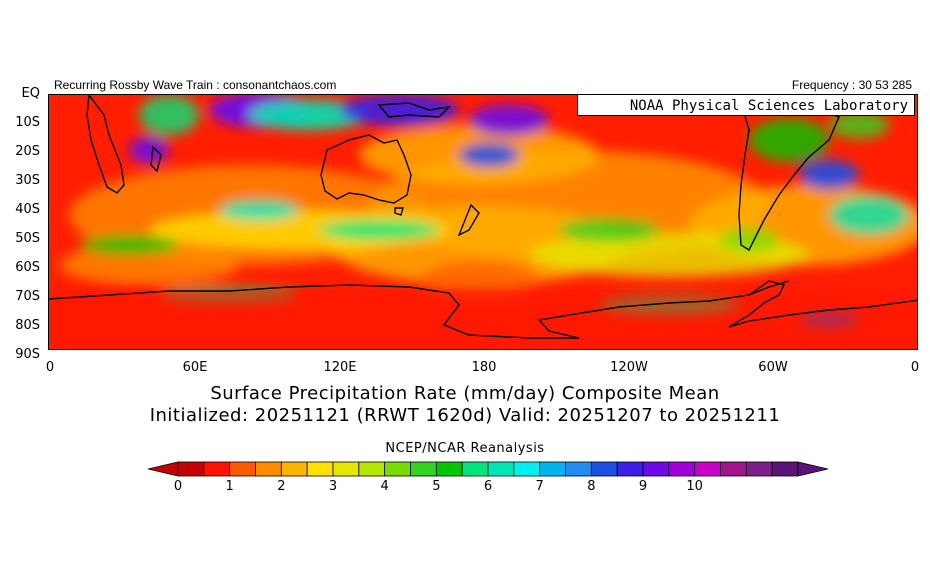 This screenshot has width=930, height=580. I want to click on colorbar-label: 8, so click(591, 486).